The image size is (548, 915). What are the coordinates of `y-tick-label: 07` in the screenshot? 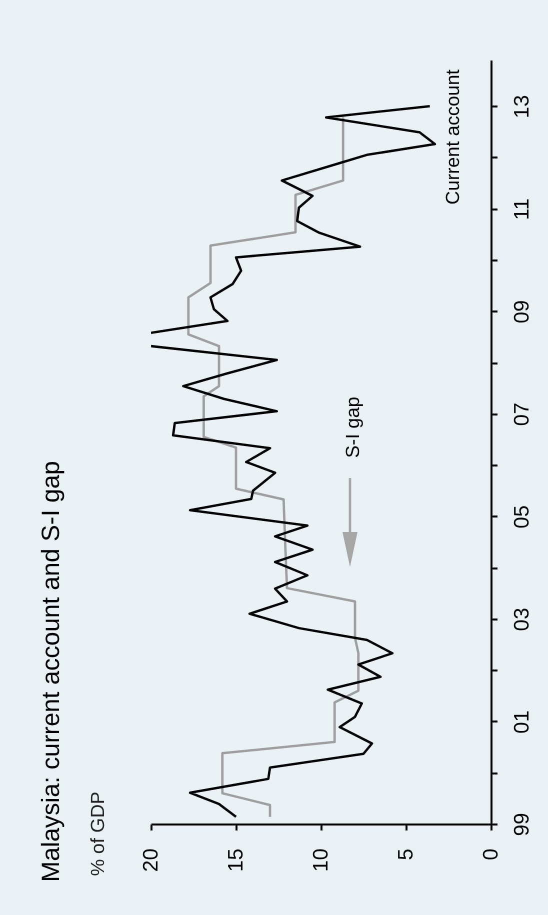 It's located at (522, 414).